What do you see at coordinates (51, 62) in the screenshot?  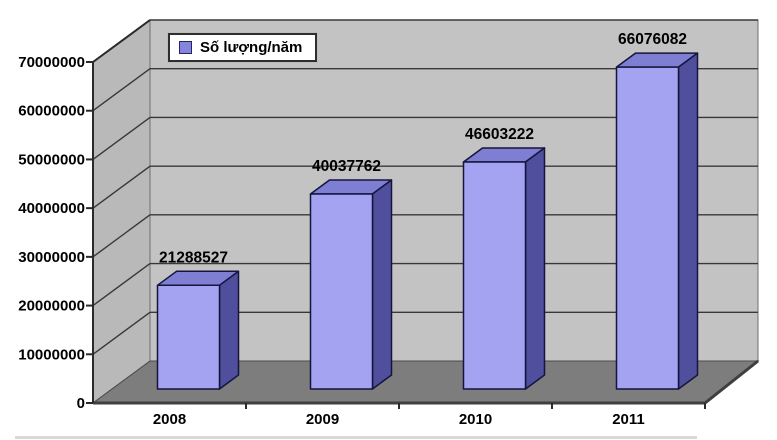 I see `y-axis-label: 70000000` at bounding box center [51, 62].